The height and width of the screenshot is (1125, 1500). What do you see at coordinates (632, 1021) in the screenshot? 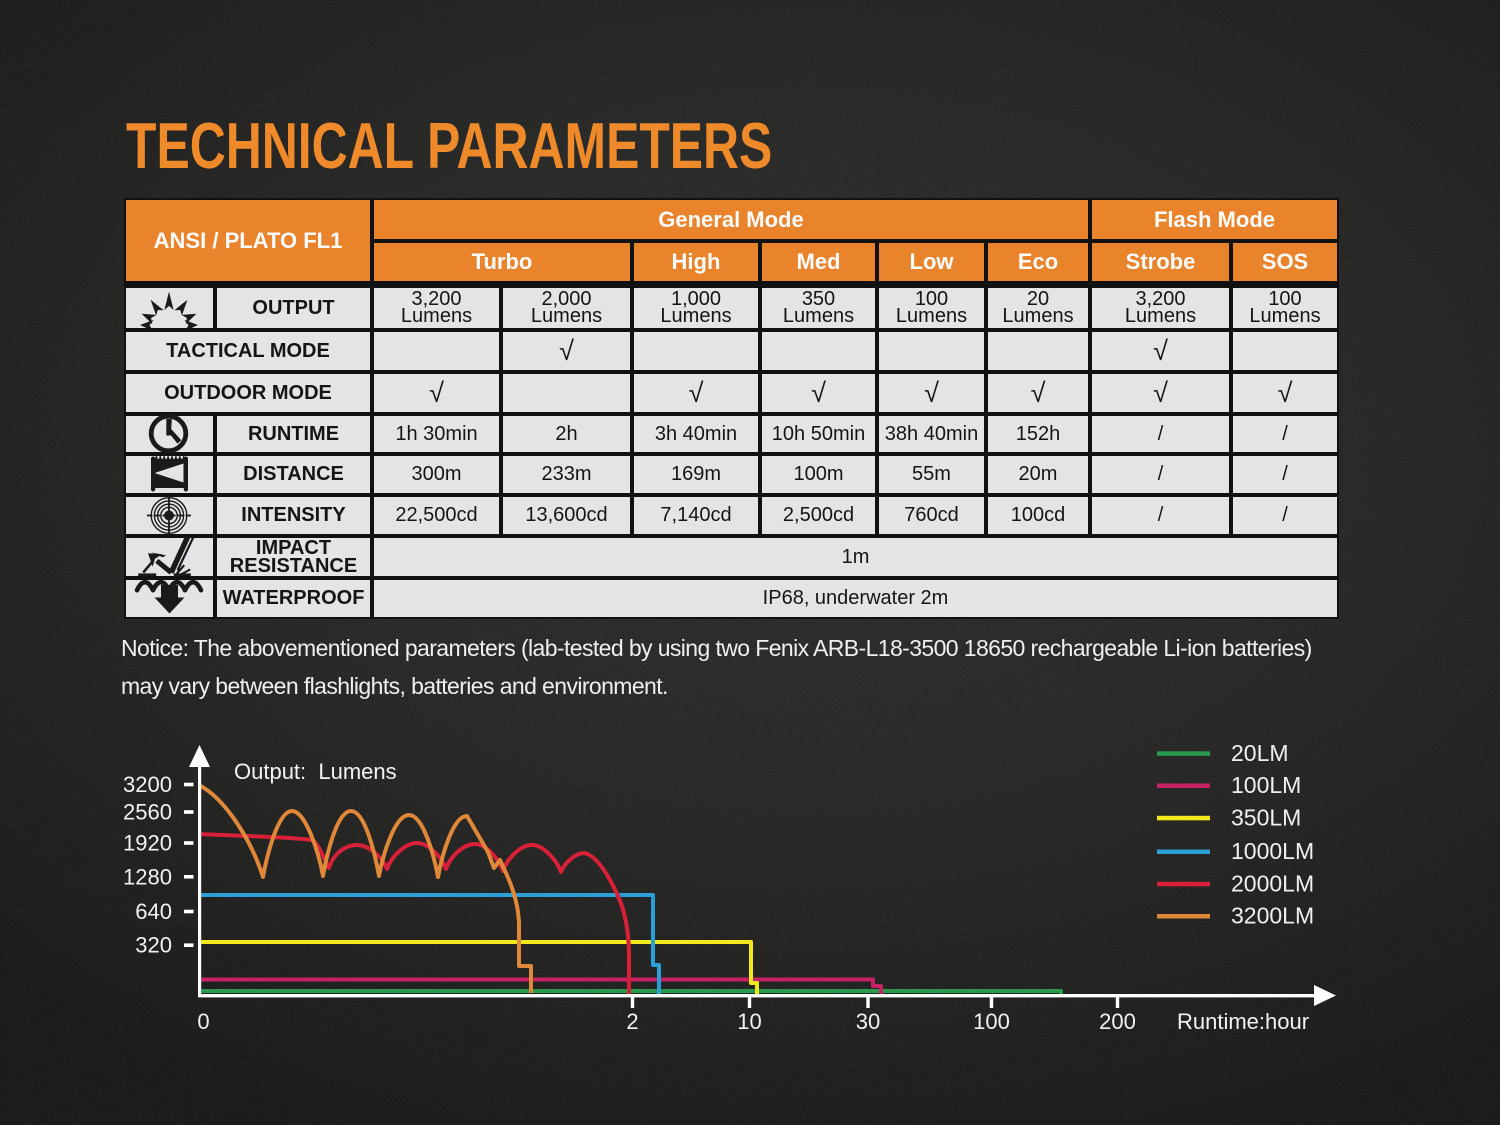
I see `svg-text: 2` at bounding box center [632, 1021].